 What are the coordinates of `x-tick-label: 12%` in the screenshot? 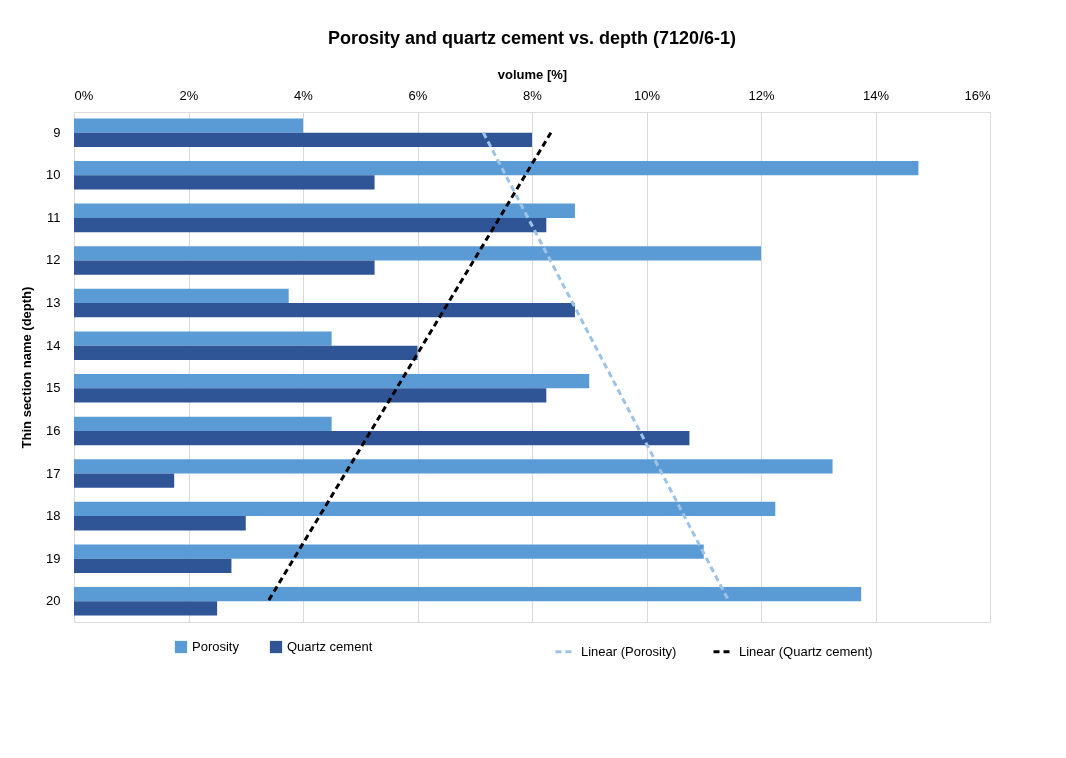 It's located at (761, 95).